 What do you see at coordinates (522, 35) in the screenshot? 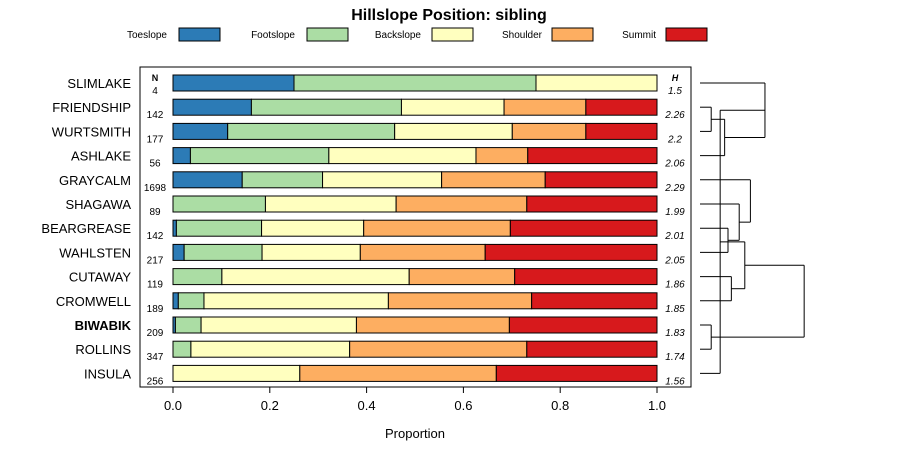
I see `legend-label-shoulder: Shoulder` at bounding box center [522, 35].